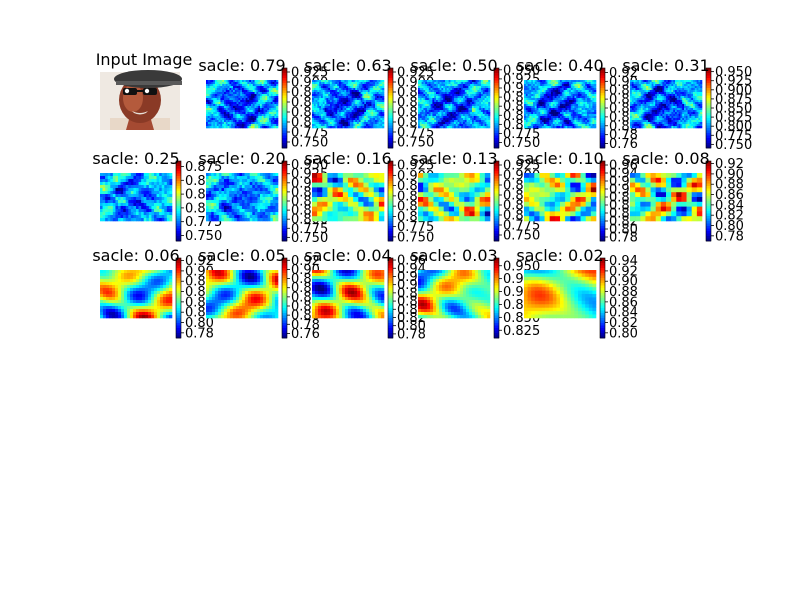 The image size is (800, 600). What do you see at coordinates (148, 79) in the screenshot?
I see `photo-cap` at bounding box center [148, 79].